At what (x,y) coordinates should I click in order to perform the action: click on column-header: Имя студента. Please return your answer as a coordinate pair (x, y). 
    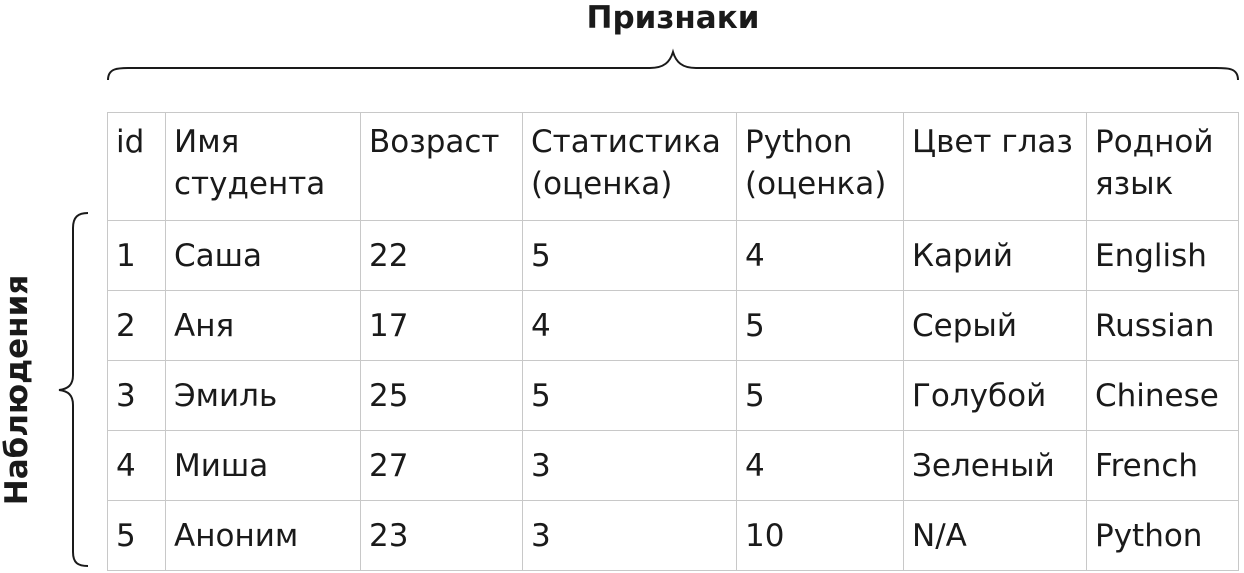
    Looking at the image, I should click on (263, 166).